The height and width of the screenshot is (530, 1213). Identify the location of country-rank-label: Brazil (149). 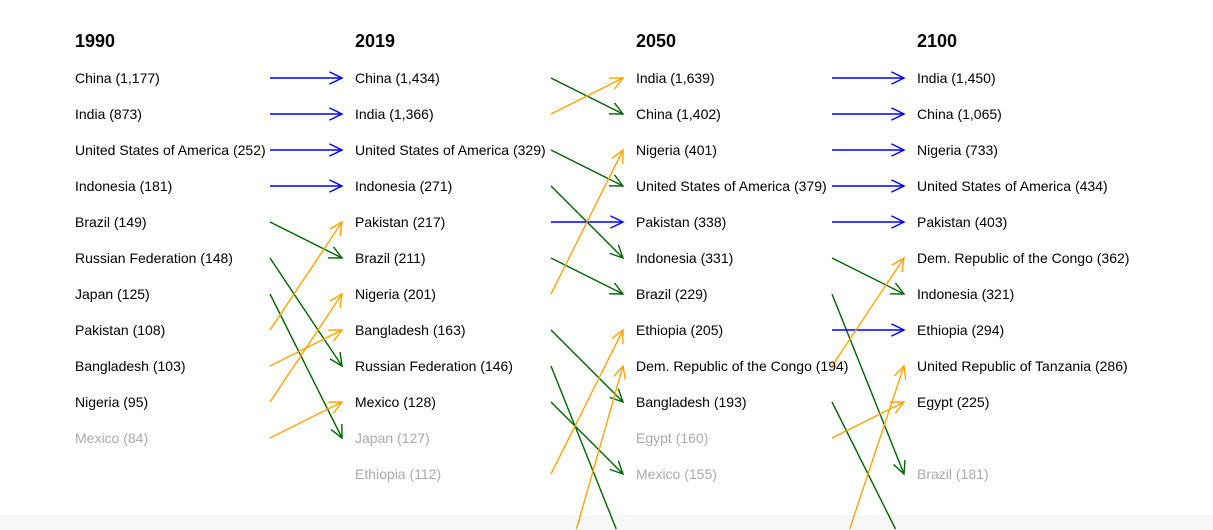
(111, 222).